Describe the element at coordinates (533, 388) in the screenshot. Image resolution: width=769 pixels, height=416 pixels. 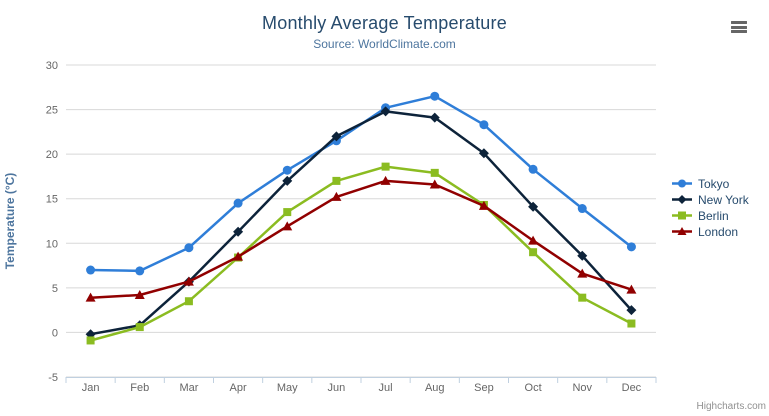
I see `x-tick-label: Oct` at that location.